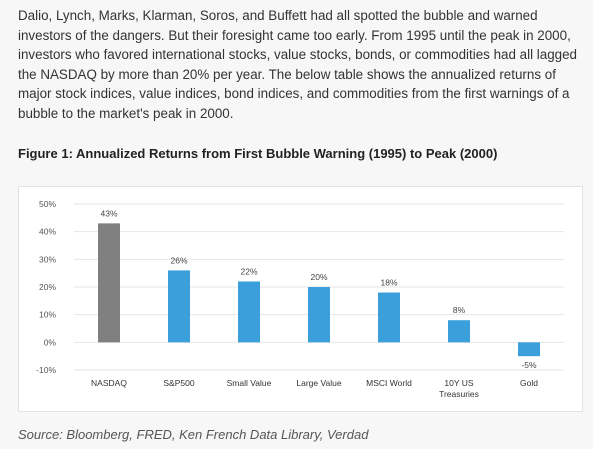 Image resolution: width=593 pixels, height=449 pixels. What do you see at coordinates (459, 310) in the screenshot?
I see `data-label: 8%` at bounding box center [459, 310].